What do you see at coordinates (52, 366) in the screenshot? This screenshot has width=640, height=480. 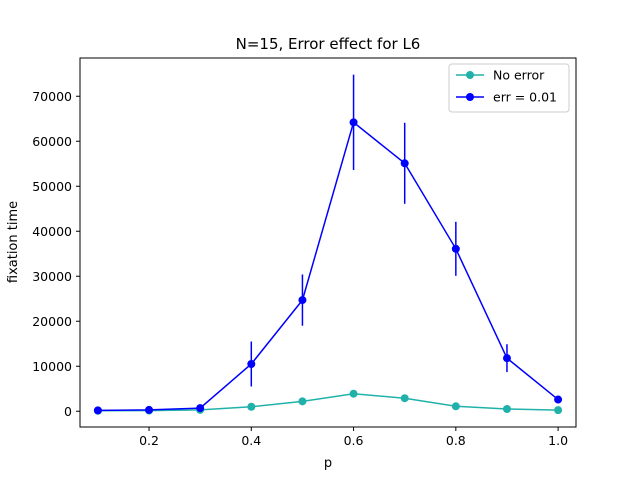 I see `y-tick-label: 10000` at bounding box center [52, 366].